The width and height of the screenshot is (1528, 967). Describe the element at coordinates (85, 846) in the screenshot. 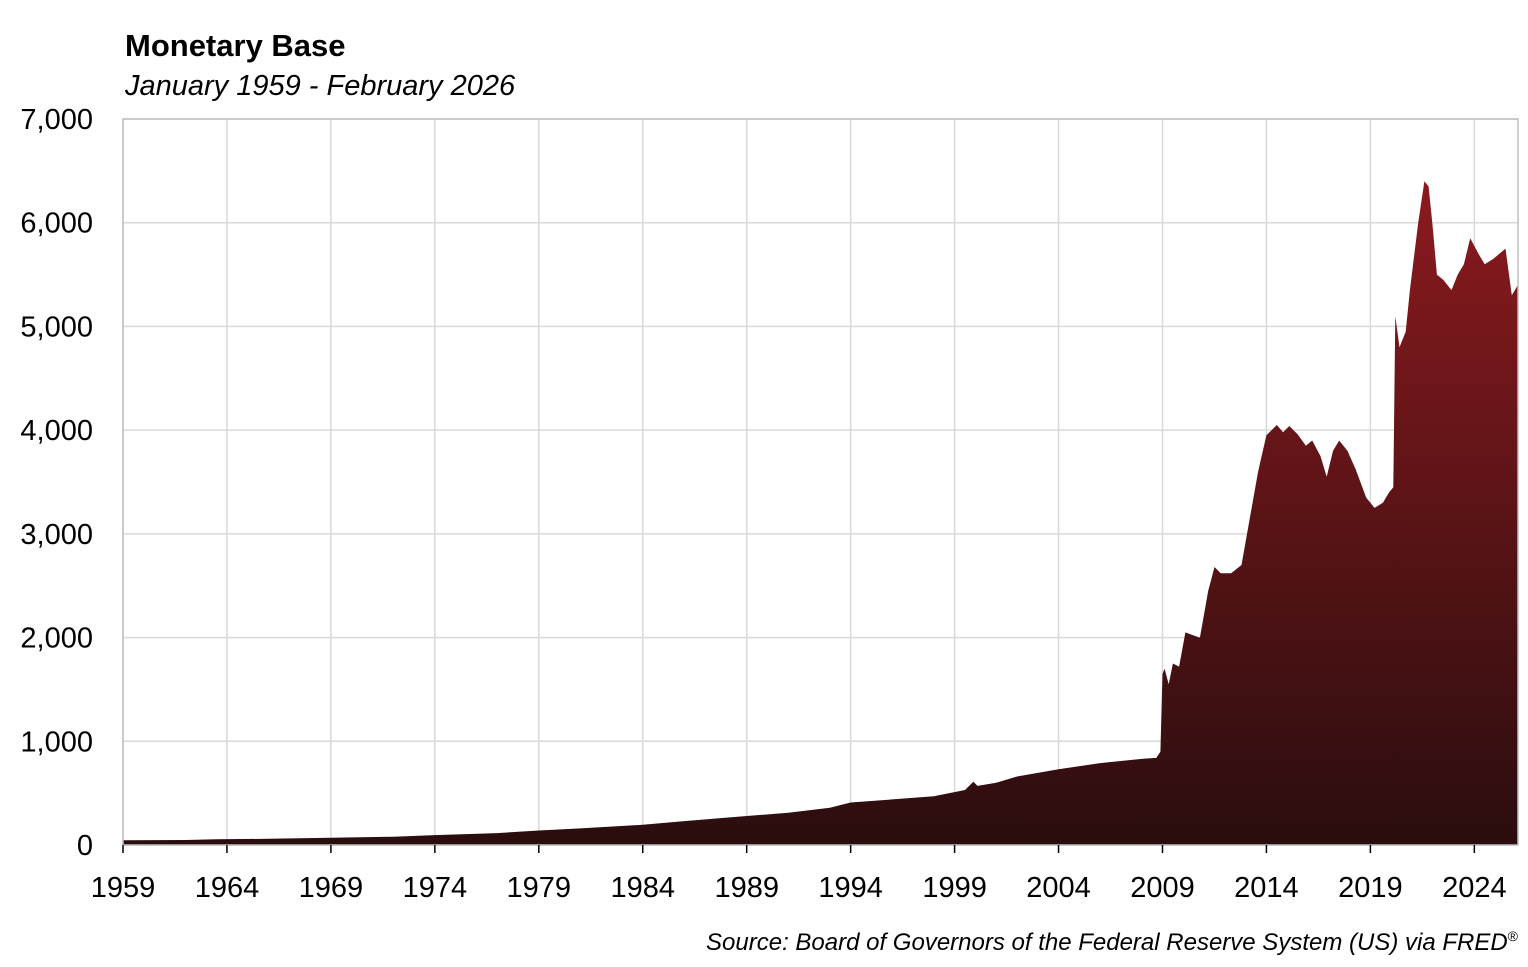

I see `y-tick-label: 0` at that location.